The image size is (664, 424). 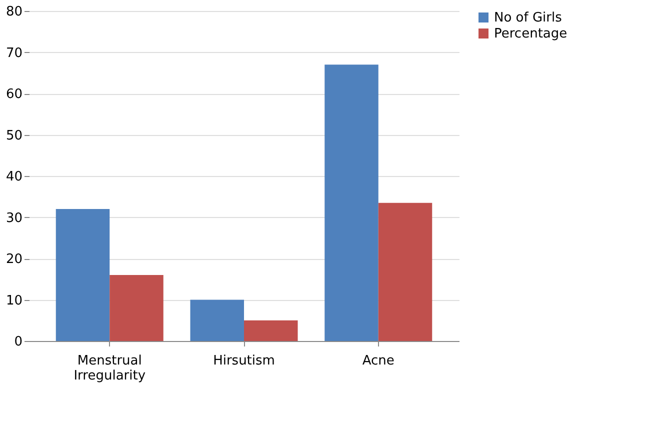 What do you see at coordinates (14, 218) in the screenshot?
I see `y-tick-label: 30` at bounding box center [14, 218].